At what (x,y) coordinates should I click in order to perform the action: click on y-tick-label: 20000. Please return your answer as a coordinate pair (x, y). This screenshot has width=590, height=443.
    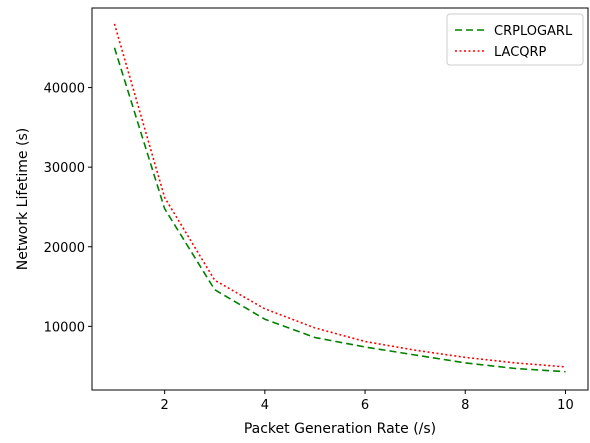
    Looking at the image, I should click on (64, 248).